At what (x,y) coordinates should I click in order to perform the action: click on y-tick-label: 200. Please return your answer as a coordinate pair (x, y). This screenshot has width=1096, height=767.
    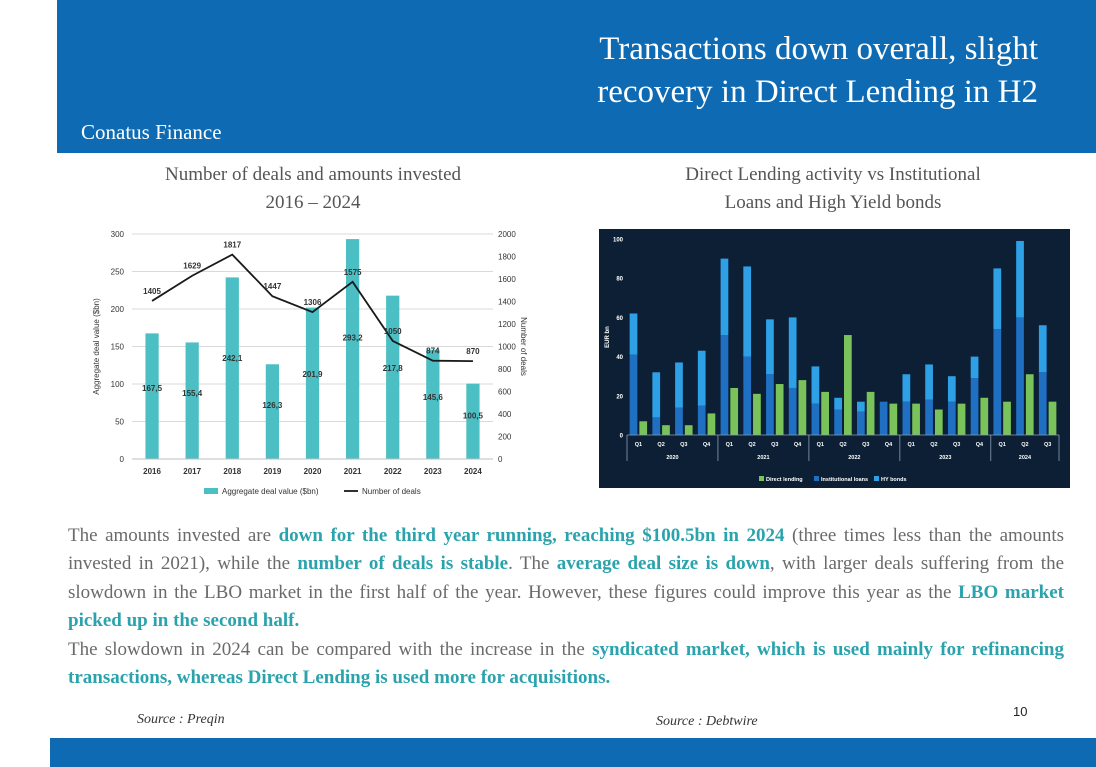
    Looking at the image, I should click on (118, 309).